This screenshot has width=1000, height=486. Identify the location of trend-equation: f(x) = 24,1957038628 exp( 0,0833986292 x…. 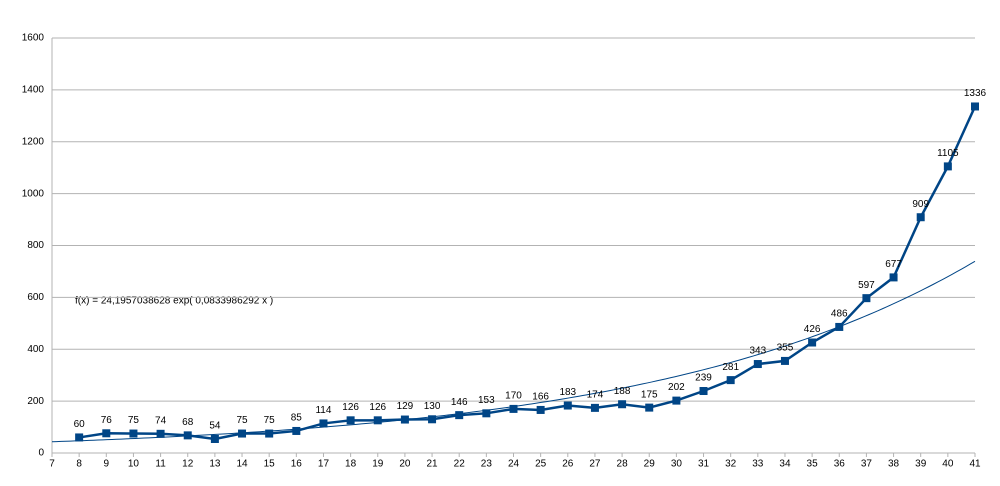
(174, 301).